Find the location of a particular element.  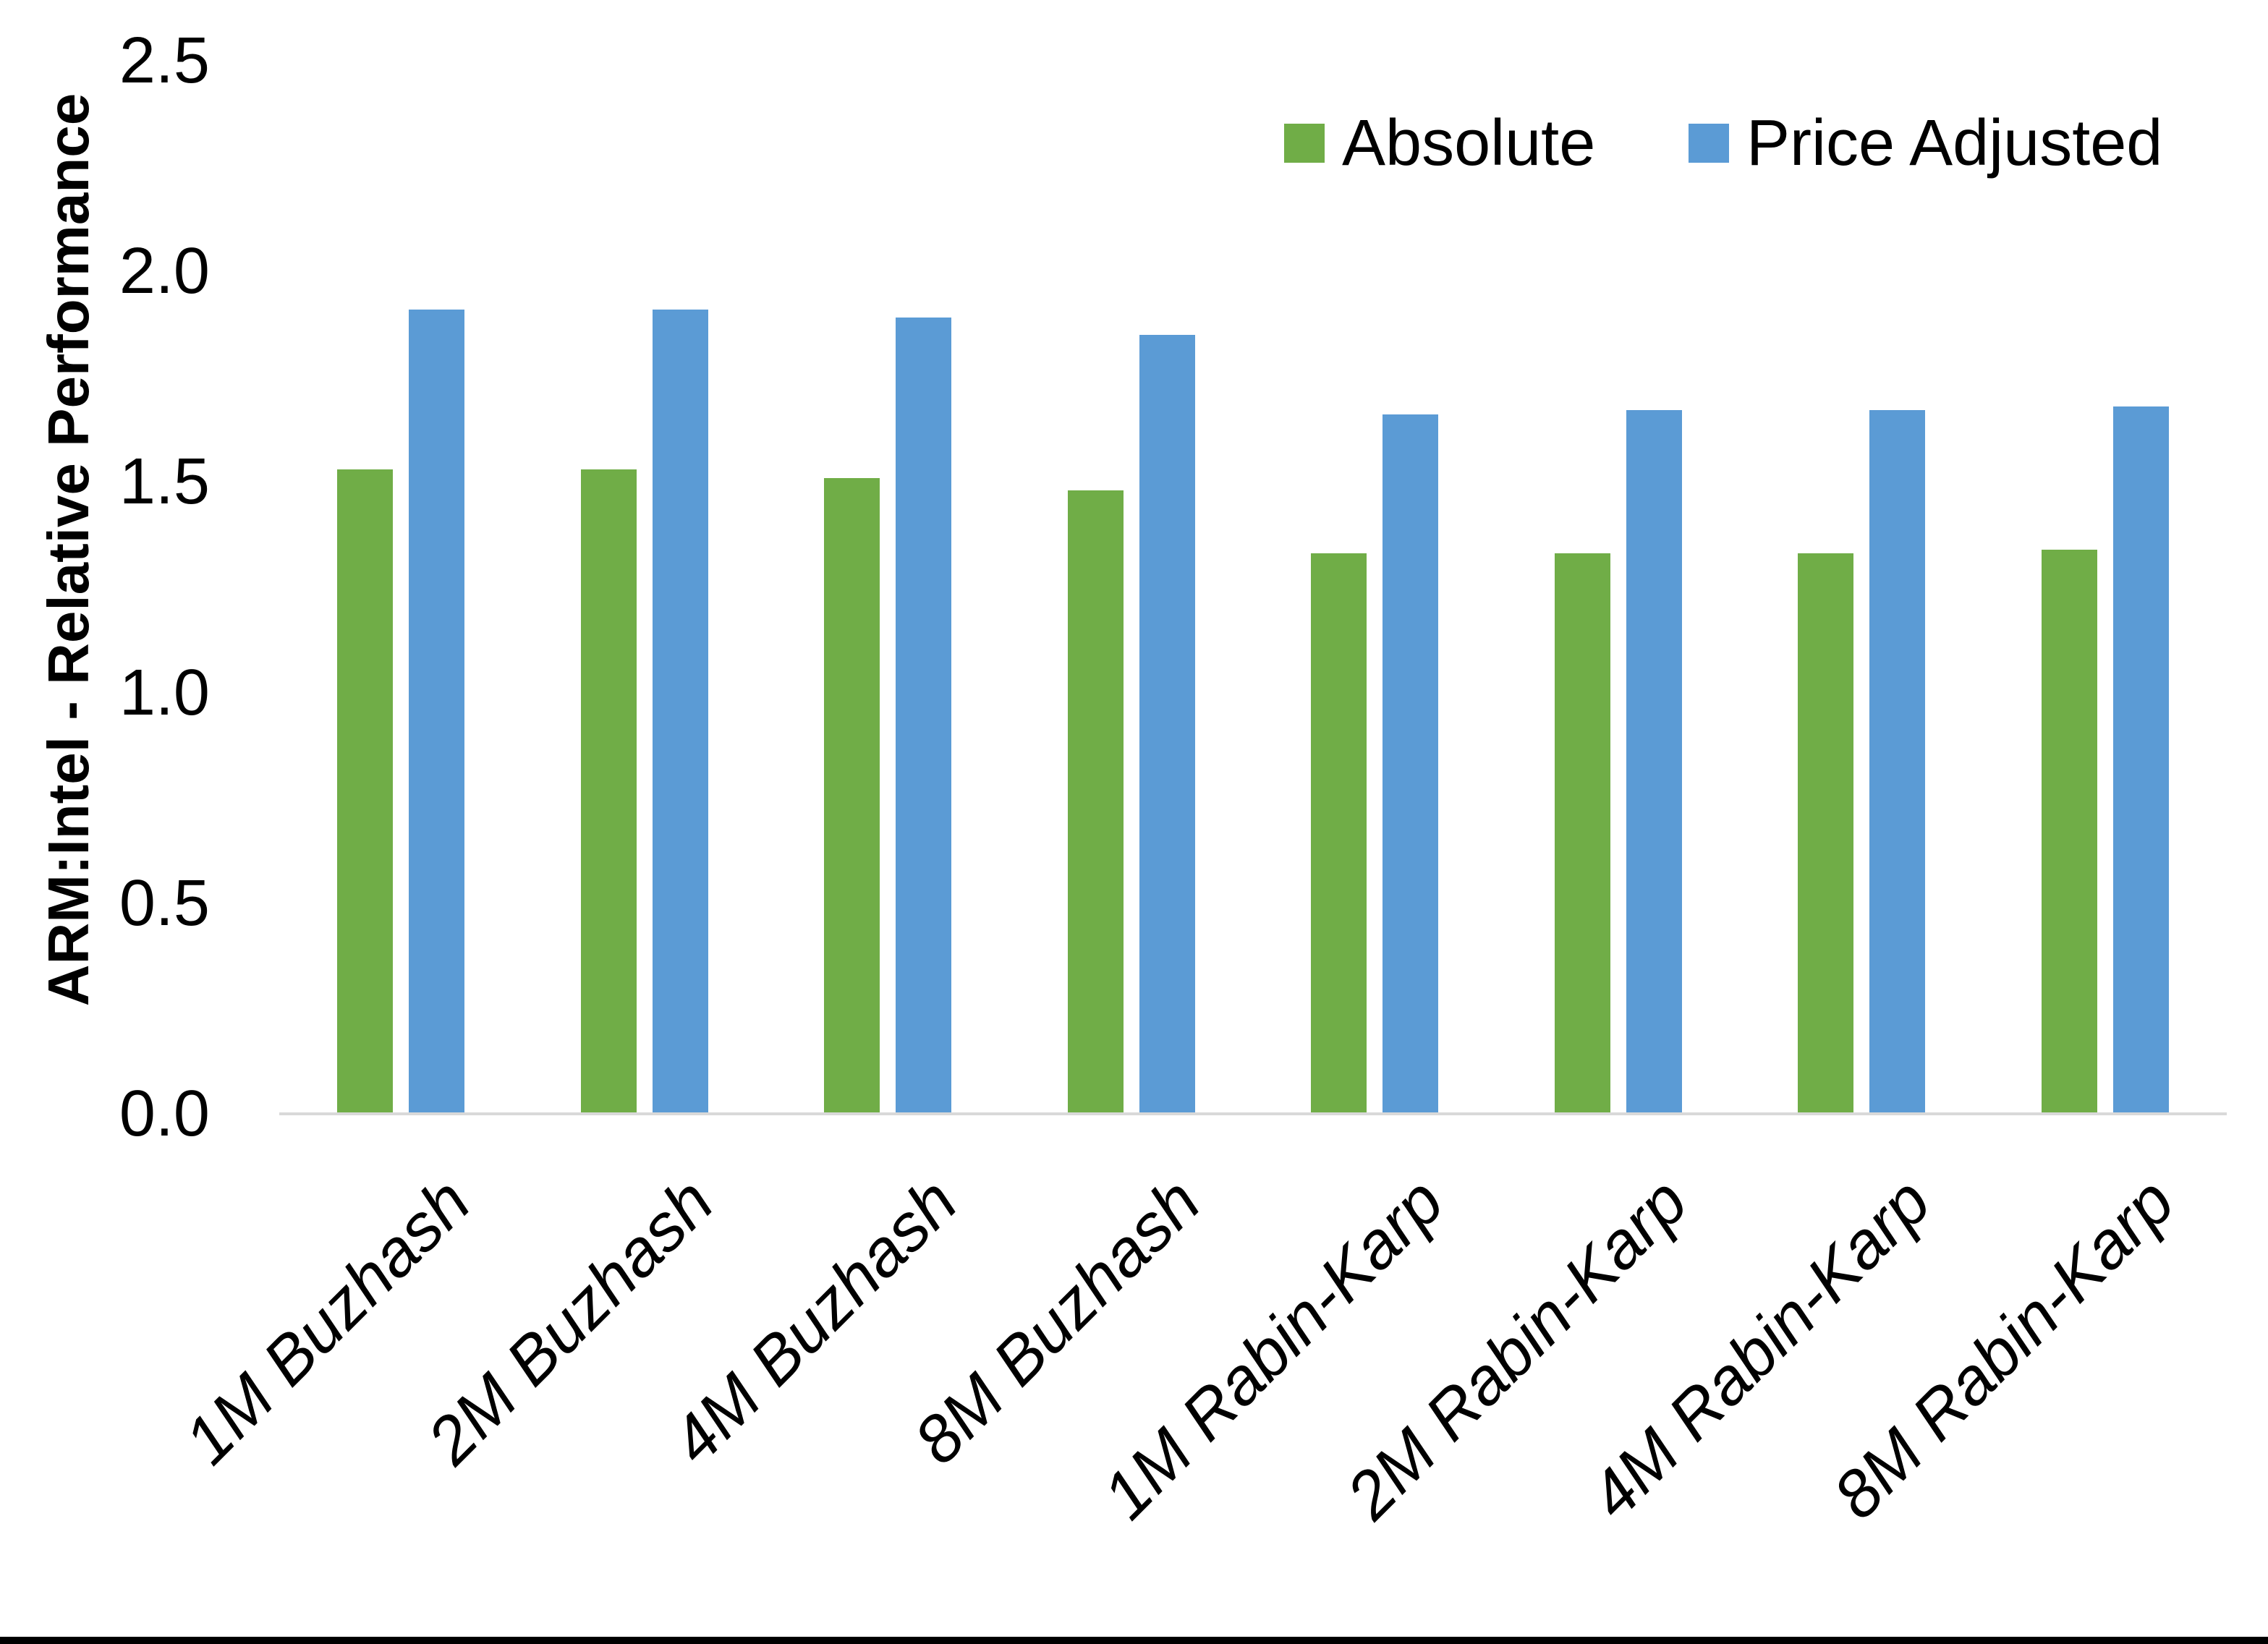

y-tick-label: 2.5 is located at coordinates (164, 61).